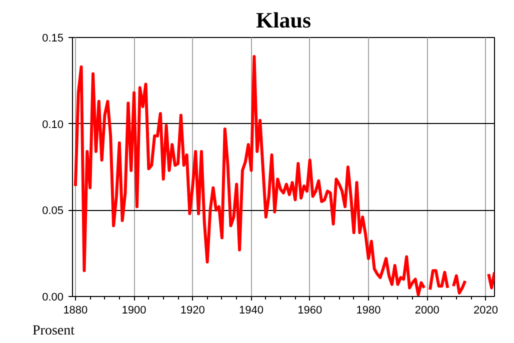 The height and width of the screenshot is (343, 514). I want to click on x-tick-label: 1900, so click(134, 310).